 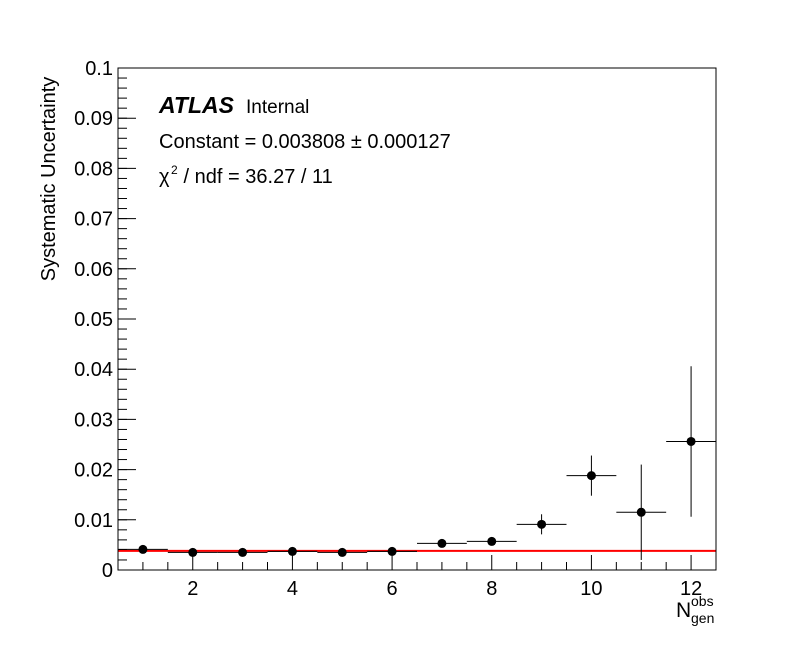 I want to click on x-axis-label-sup: obs, so click(x=702, y=601).